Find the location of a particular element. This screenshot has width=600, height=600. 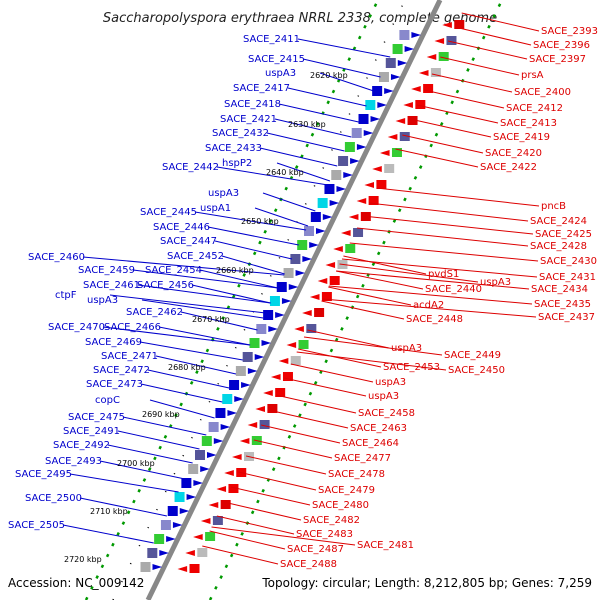

gene-label: SACE_2442 is located at coordinates (190, 167).